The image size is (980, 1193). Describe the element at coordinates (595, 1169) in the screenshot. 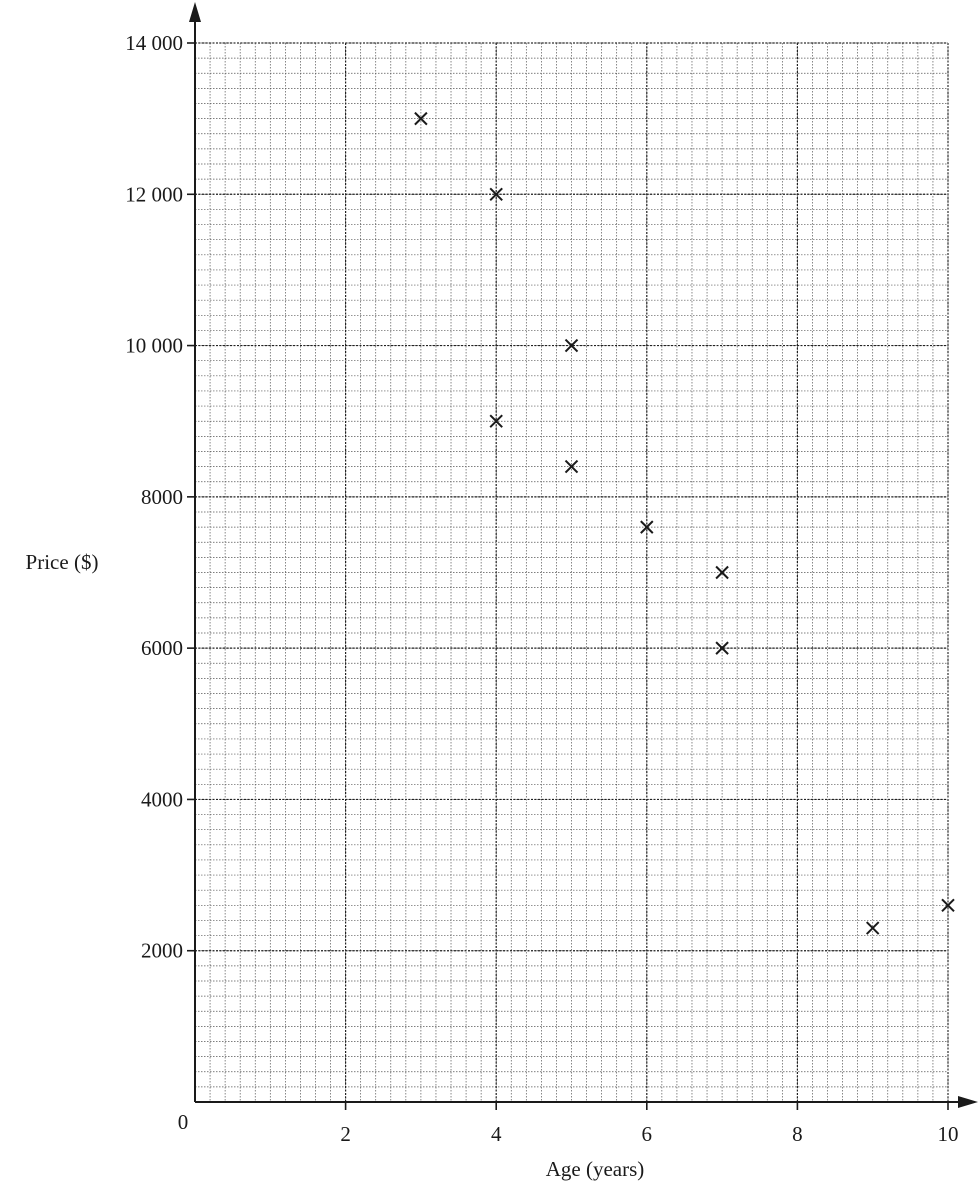

I see `x-axis-label: Age (years)` at that location.